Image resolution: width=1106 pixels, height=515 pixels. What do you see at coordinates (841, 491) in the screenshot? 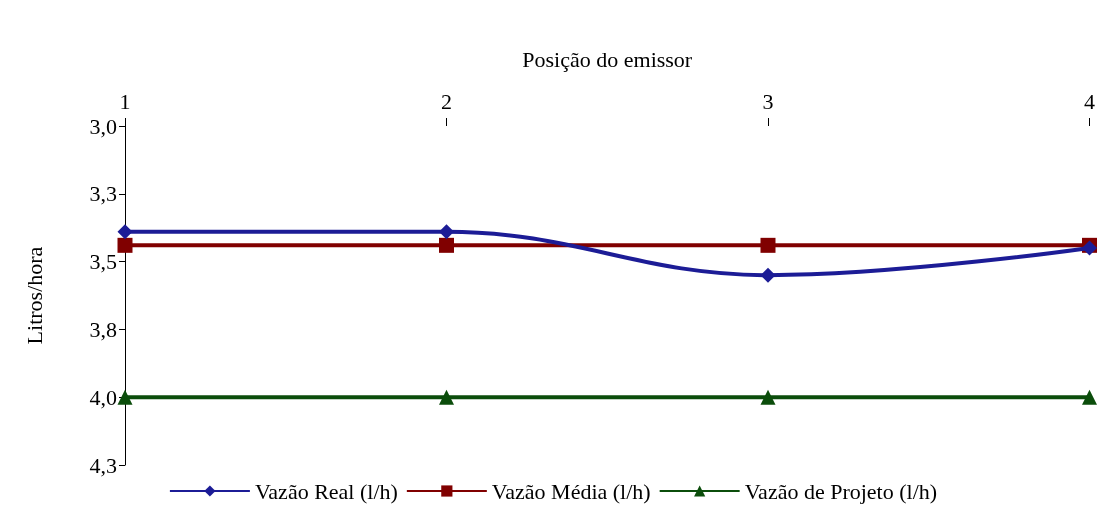
I see `legend-label: Vazão de Projeto (l/h)` at bounding box center [841, 491].